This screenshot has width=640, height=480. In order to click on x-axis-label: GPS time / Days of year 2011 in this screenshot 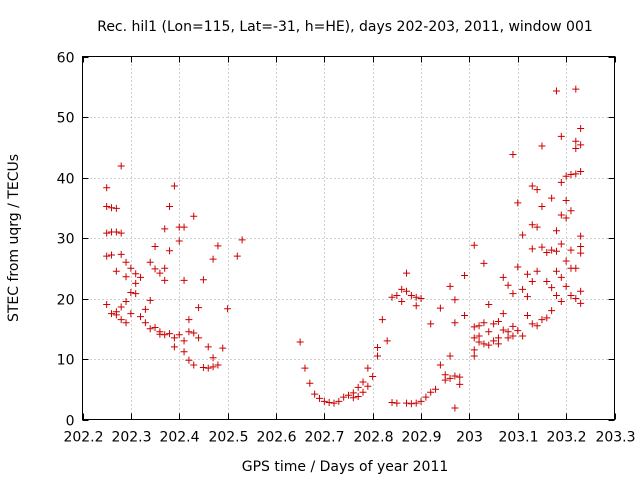, I will do `click(345, 467)`.